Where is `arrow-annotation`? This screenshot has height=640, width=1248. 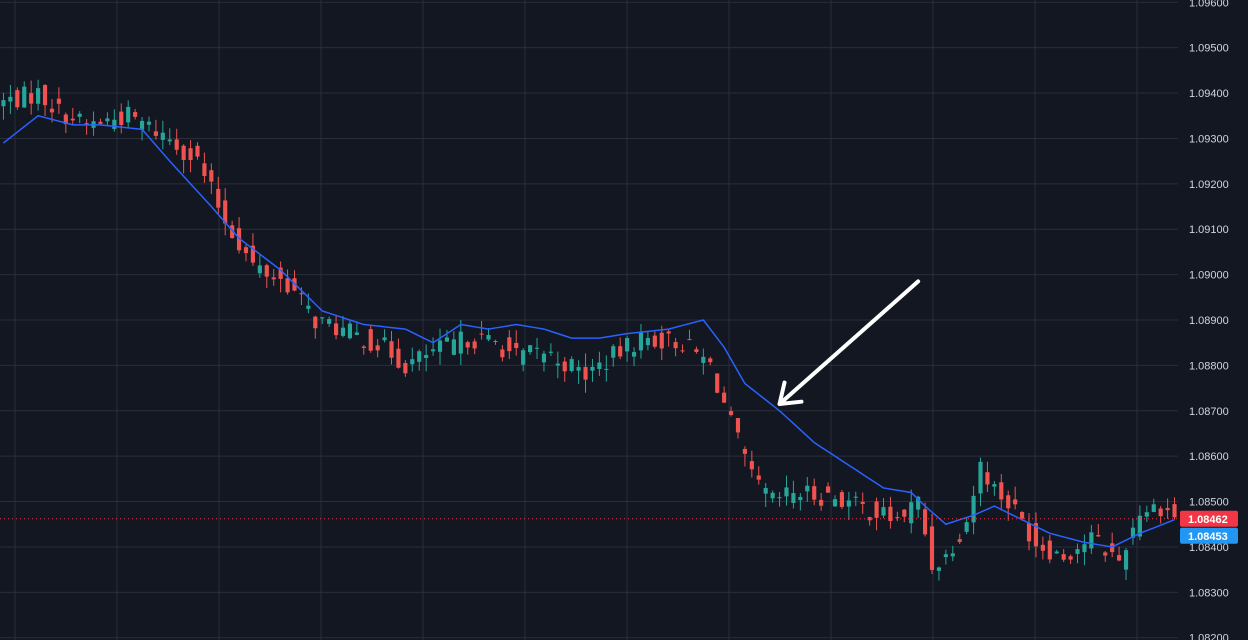
arrow-annotation is located at coordinates (849, 342).